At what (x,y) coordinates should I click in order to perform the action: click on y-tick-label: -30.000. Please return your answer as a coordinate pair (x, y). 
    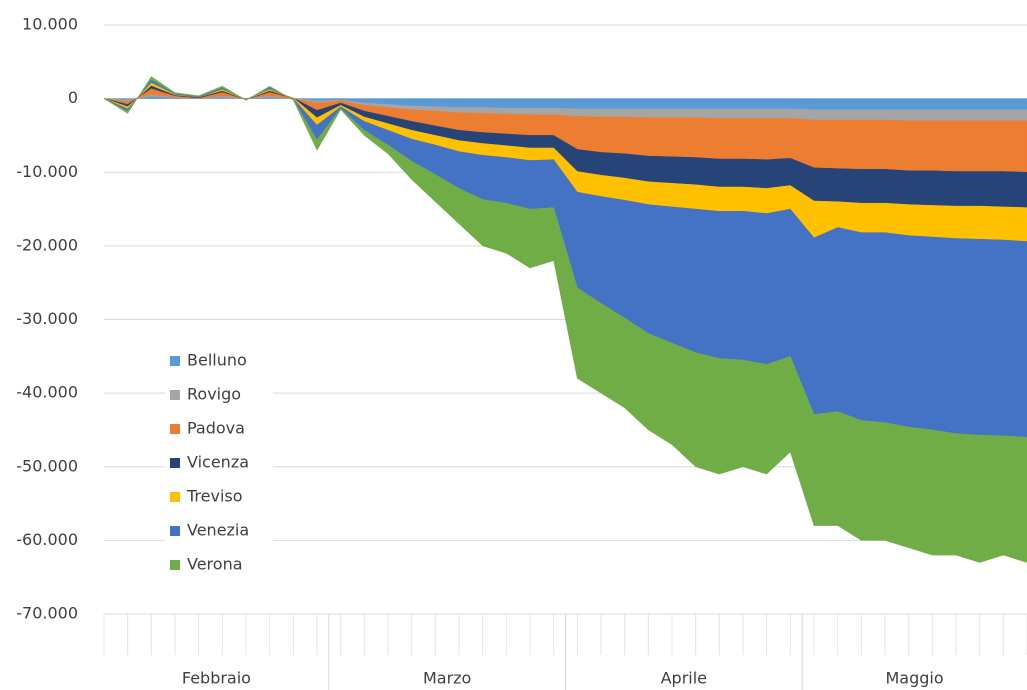
    Looking at the image, I should click on (47, 318).